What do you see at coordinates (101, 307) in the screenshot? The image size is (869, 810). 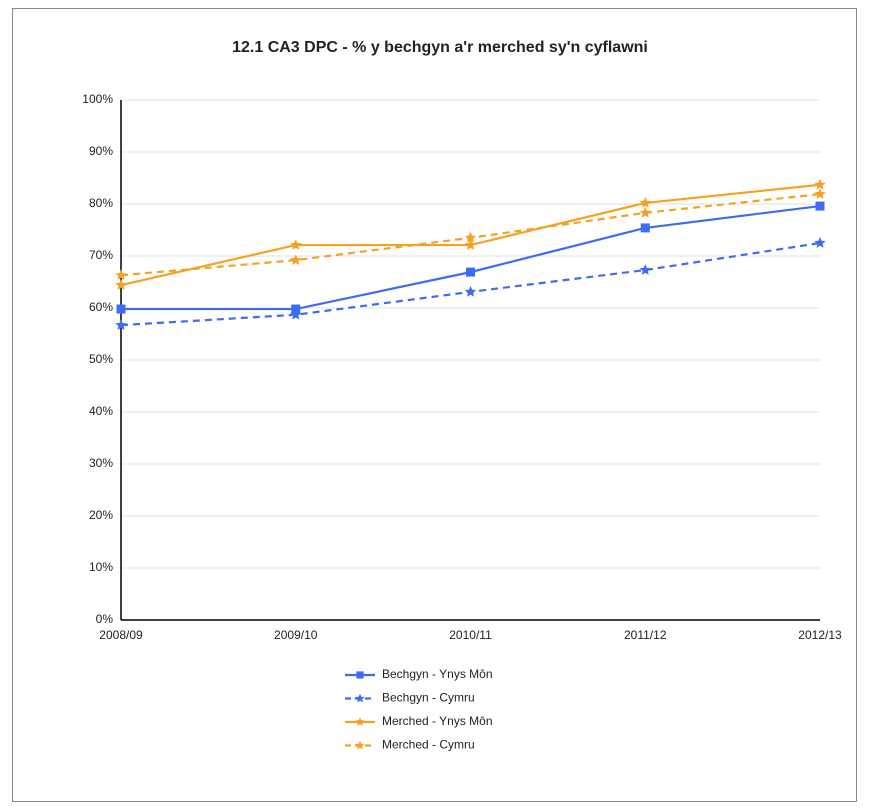 I see `y-tick-label: 60%` at bounding box center [101, 307].